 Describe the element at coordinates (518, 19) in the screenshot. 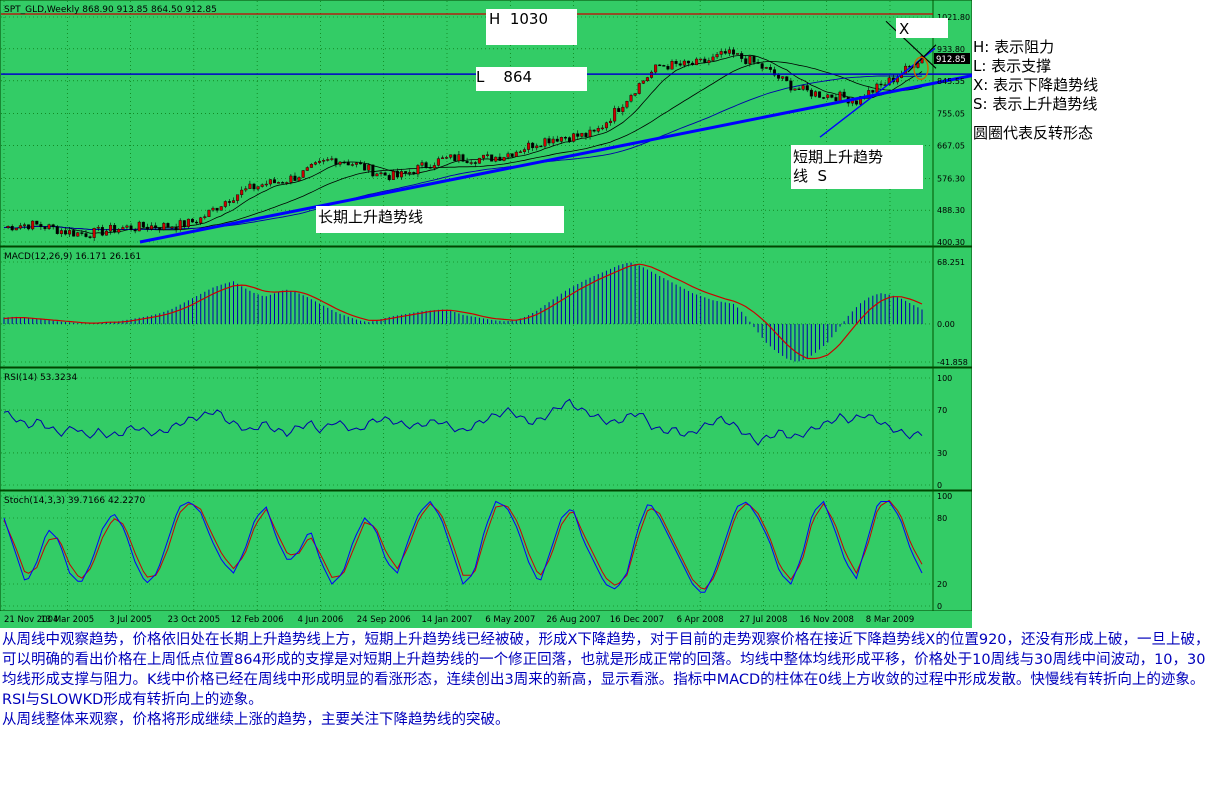

I see `resistance-label: H 1030` at that location.